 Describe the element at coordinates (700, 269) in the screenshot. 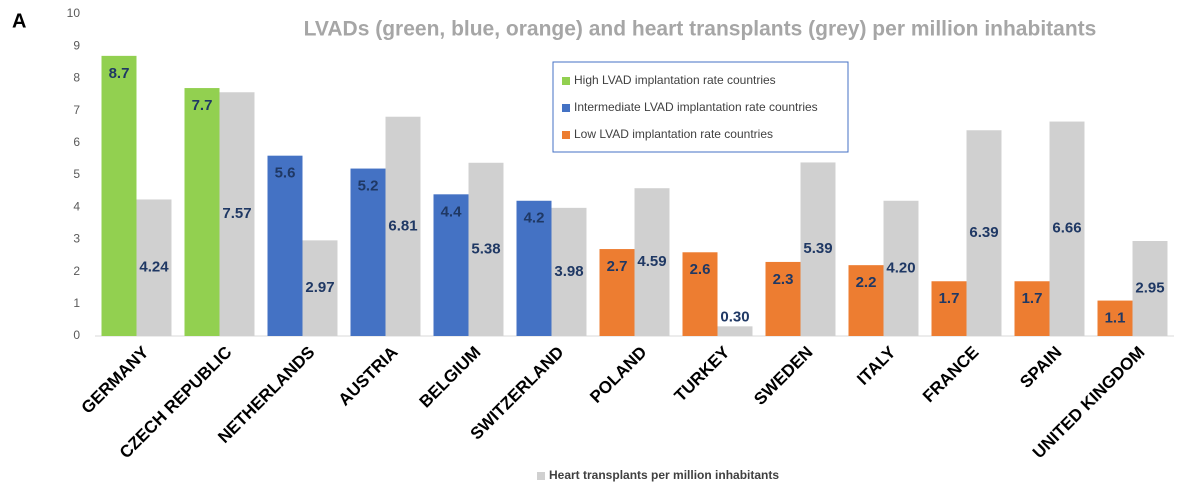

I see `data-label: 2.6` at that location.